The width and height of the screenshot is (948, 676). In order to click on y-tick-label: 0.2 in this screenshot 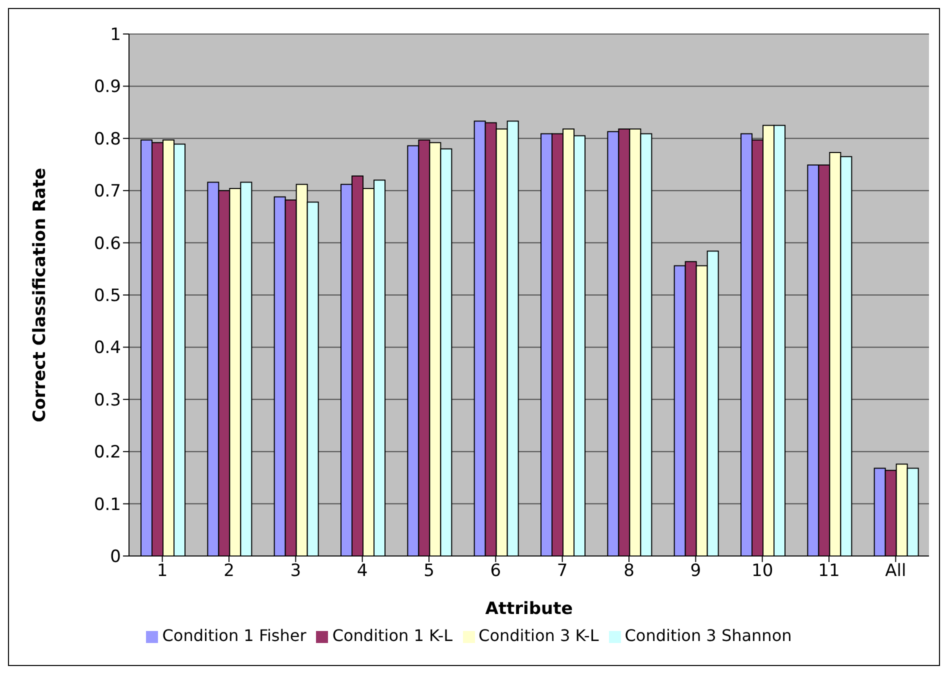, I will do `click(107, 452)`.